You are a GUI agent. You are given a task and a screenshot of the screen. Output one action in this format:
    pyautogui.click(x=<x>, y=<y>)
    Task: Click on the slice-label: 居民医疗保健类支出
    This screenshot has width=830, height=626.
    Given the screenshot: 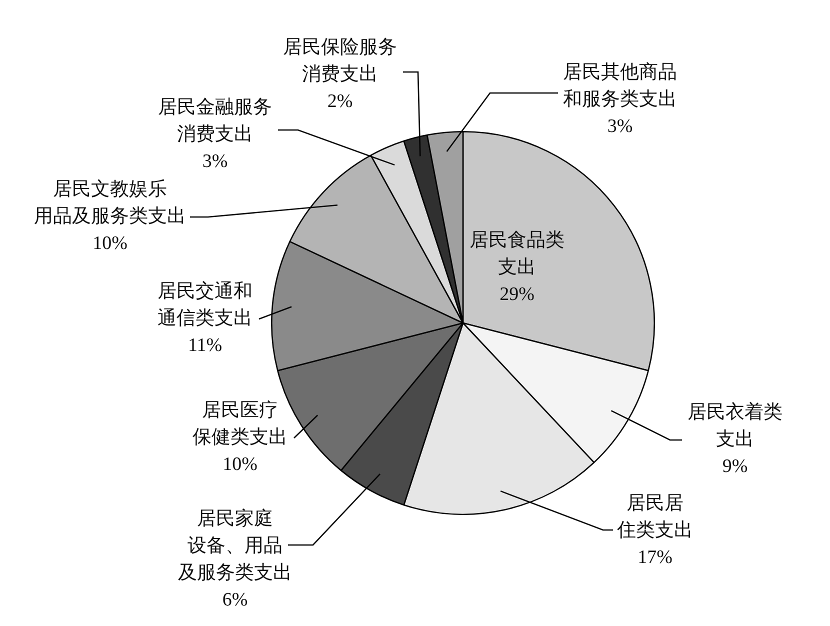 What is the action you would take?
    pyautogui.click(x=240, y=424)
    